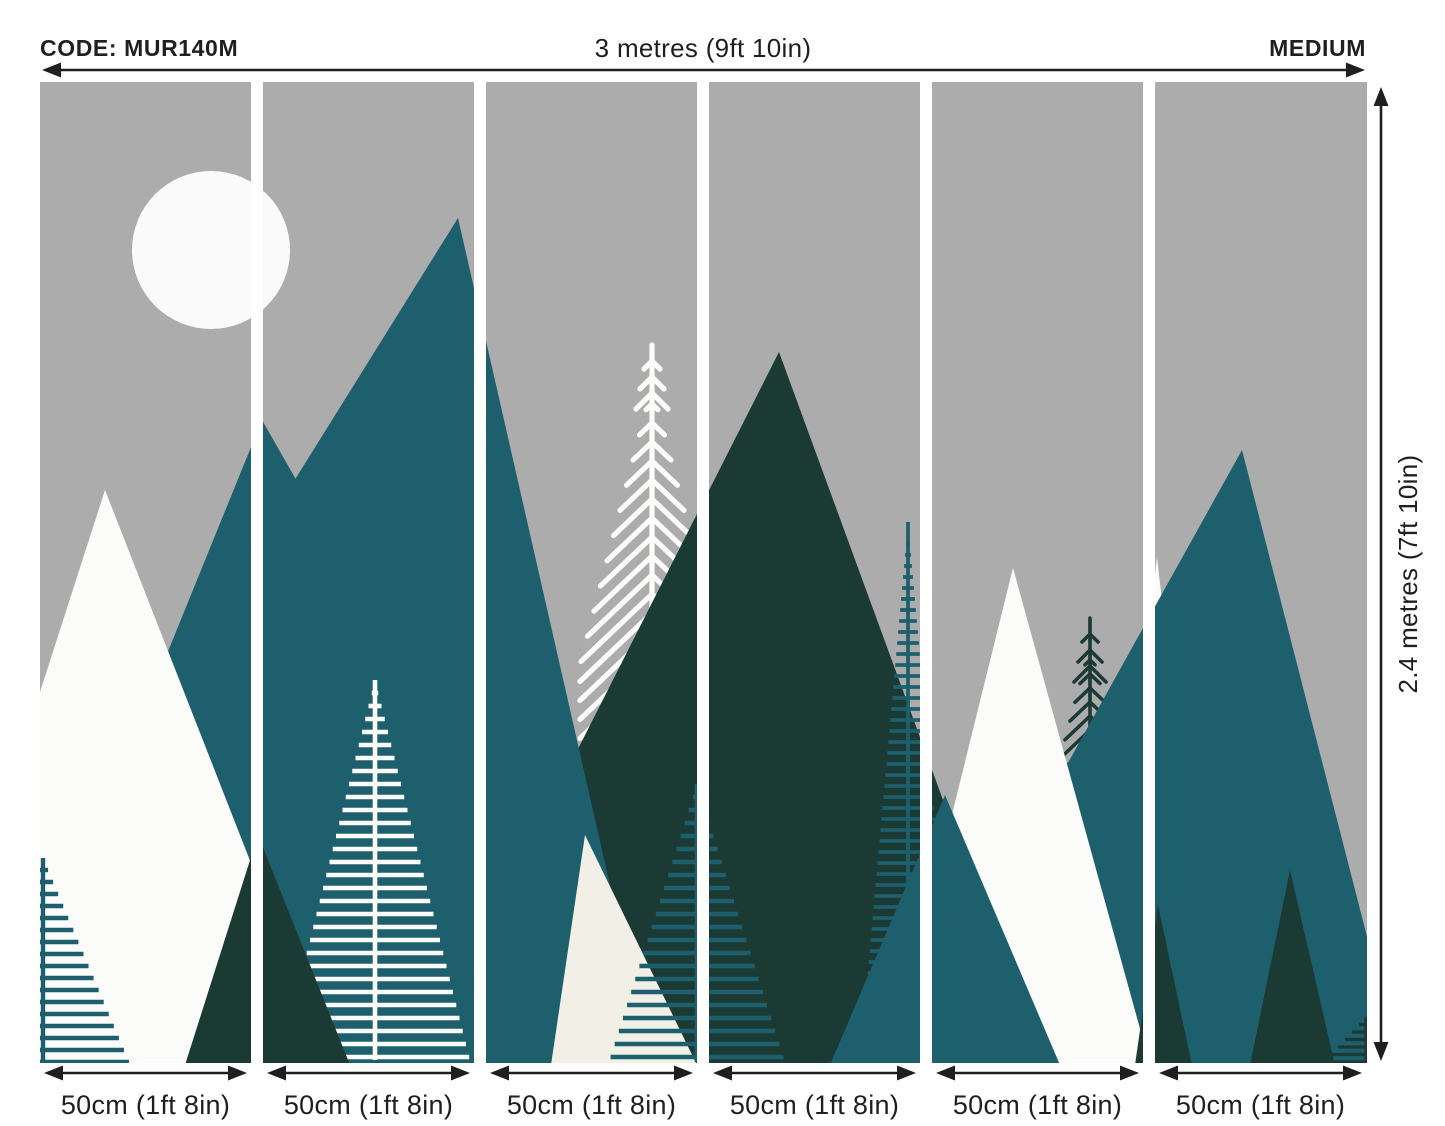 The image size is (1445, 1126). I want to click on dark-mountain-panel1, so click(267, 949).